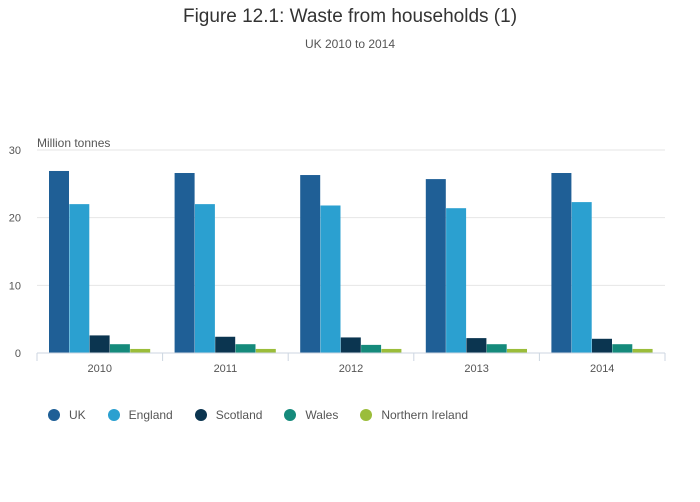 This screenshot has height=502, width=700. What do you see at coordinates (496, 348) in the screenshot?
I see `bar-wales-2013` at bounding box center [496, 348].